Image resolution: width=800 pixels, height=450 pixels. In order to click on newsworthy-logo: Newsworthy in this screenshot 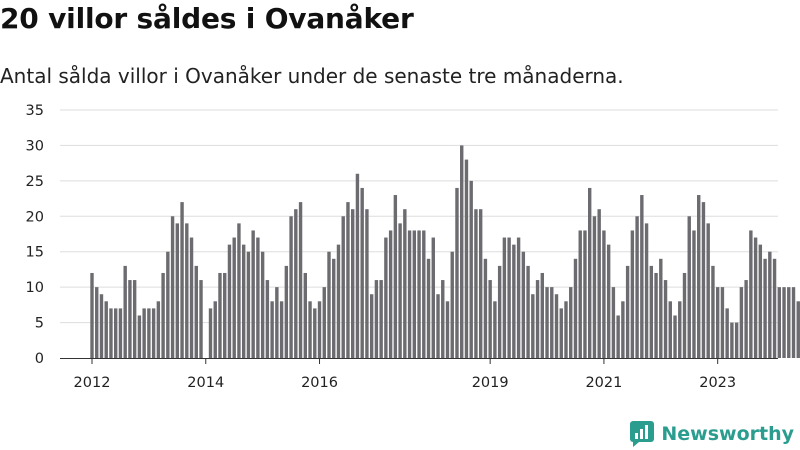, I will do `click(711, 434)`.